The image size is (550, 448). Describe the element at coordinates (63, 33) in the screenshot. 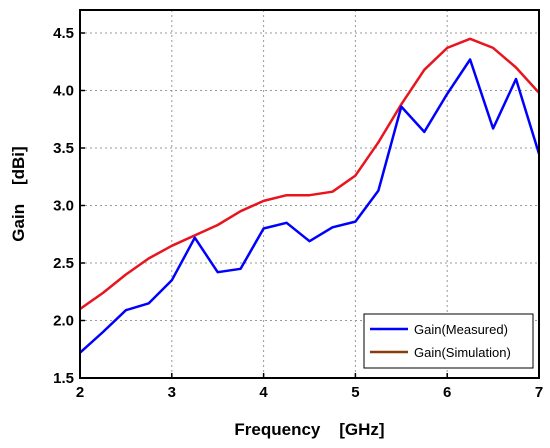

I see `y-tick-label-6: 4.5` at that location.